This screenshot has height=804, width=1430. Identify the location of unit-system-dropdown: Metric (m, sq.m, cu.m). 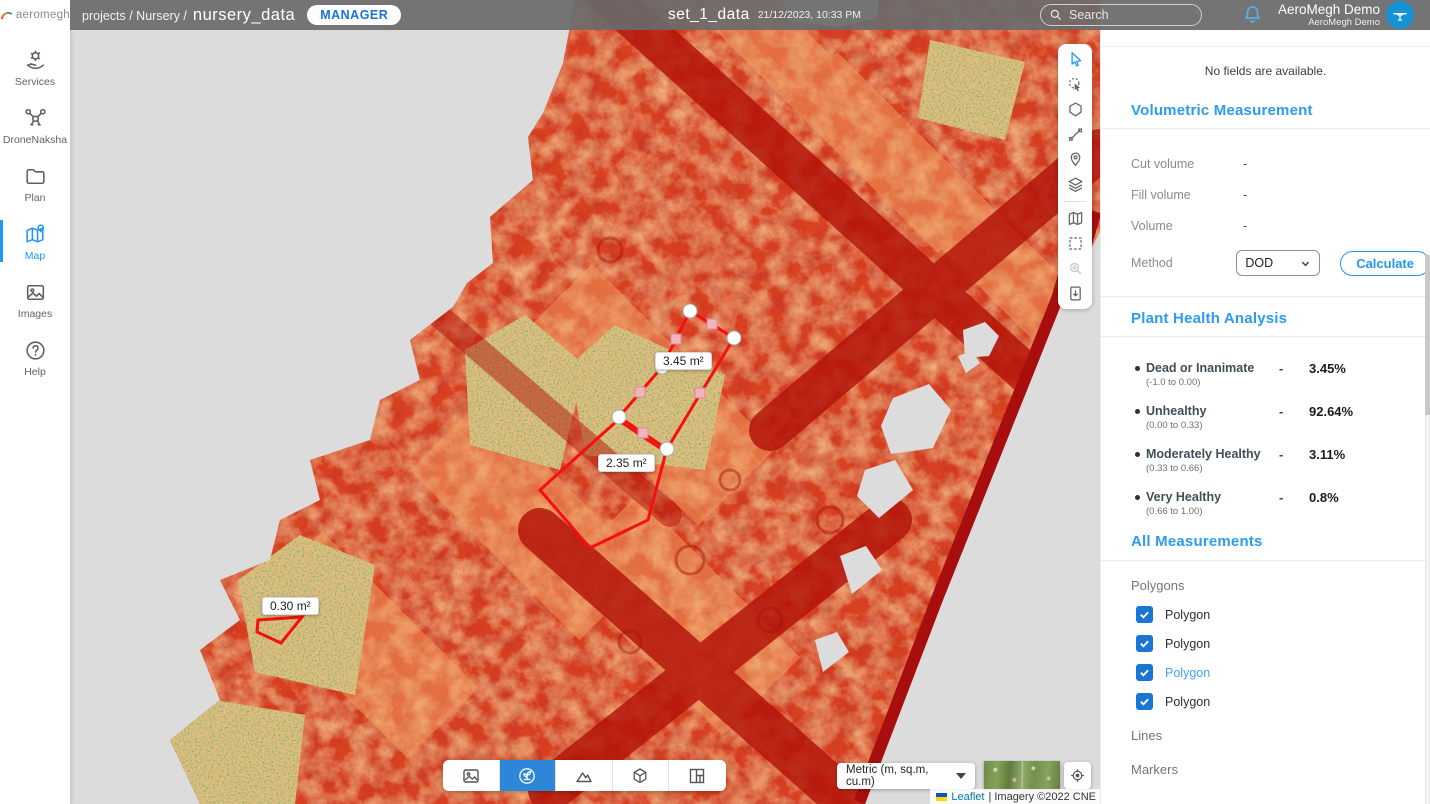
(906, 776).